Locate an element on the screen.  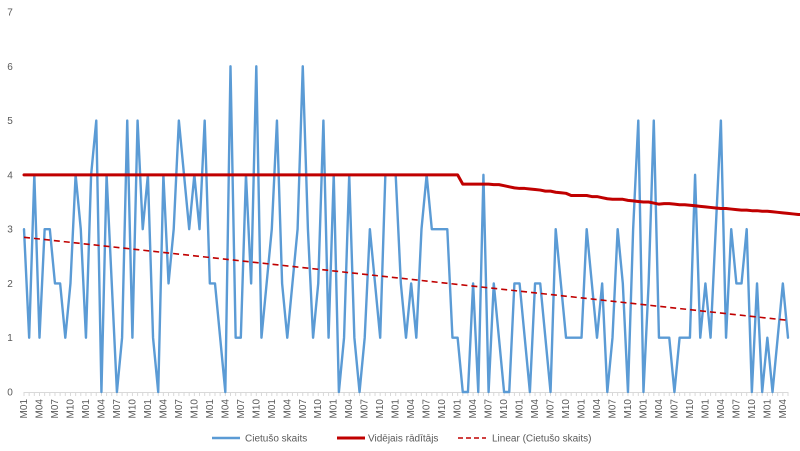
legend-label: Linear (Cietušo skaits) is located at coordinates (541, 439).